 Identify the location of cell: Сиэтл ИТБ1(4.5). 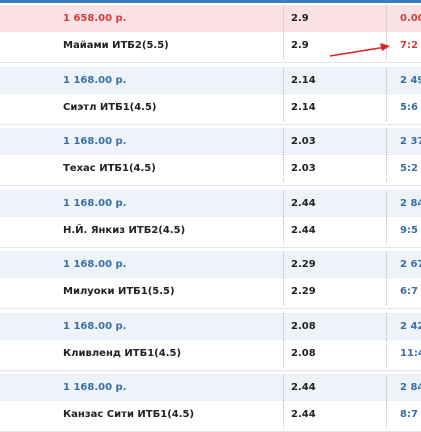
(110, 107).